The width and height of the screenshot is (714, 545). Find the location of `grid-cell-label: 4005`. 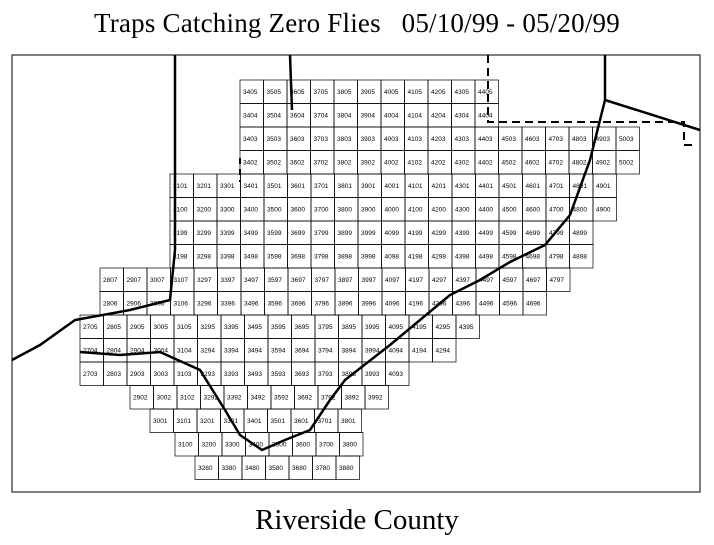

grid-cell-label: 4005 is located at coordinates (391, 92).